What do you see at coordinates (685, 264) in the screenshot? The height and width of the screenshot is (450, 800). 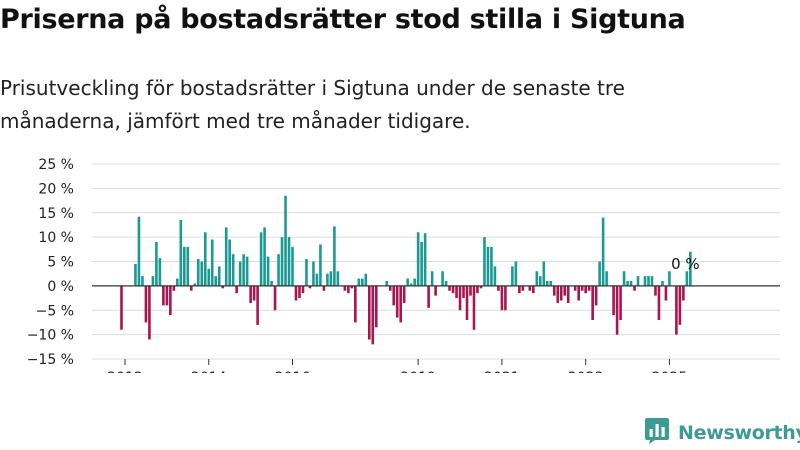 I see `annotation-group: 0 %` at bounding box center [685, 264].